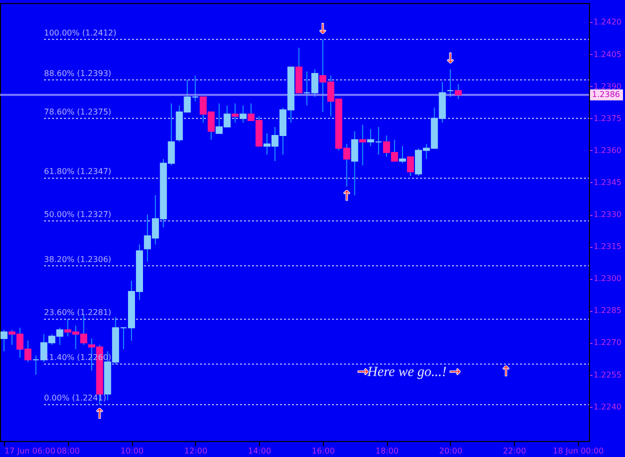 Image resolution: width=625 pixels, height=457 pixels. Describe the element at coordinates (132, 451) in the screenshot. I see `x-tick-label: 10:00` at that location.